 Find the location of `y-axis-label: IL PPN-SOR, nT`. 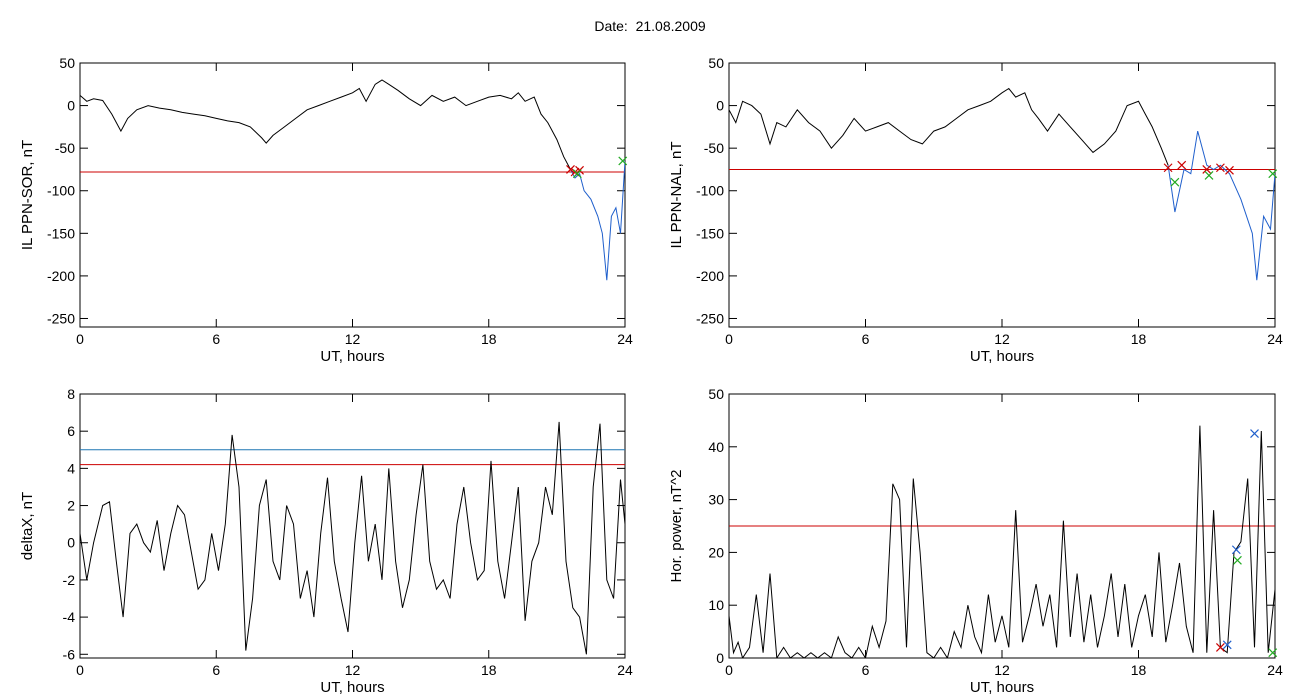

y-axis-label: IL PPN-SOR, nT is located at coordinates (27, 195).